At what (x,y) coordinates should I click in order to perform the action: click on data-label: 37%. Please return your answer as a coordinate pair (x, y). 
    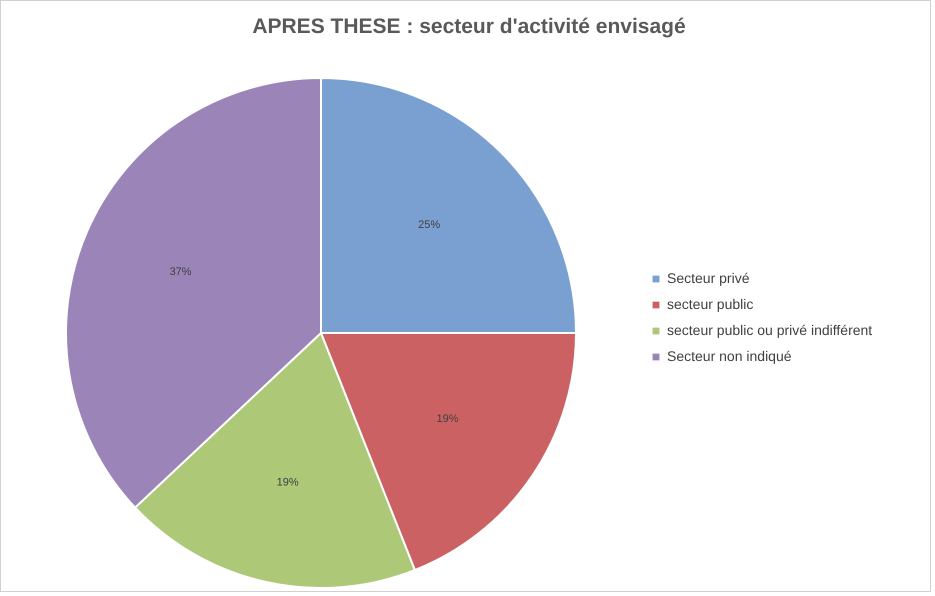
    Looking at the image, I should click on (181, 272).